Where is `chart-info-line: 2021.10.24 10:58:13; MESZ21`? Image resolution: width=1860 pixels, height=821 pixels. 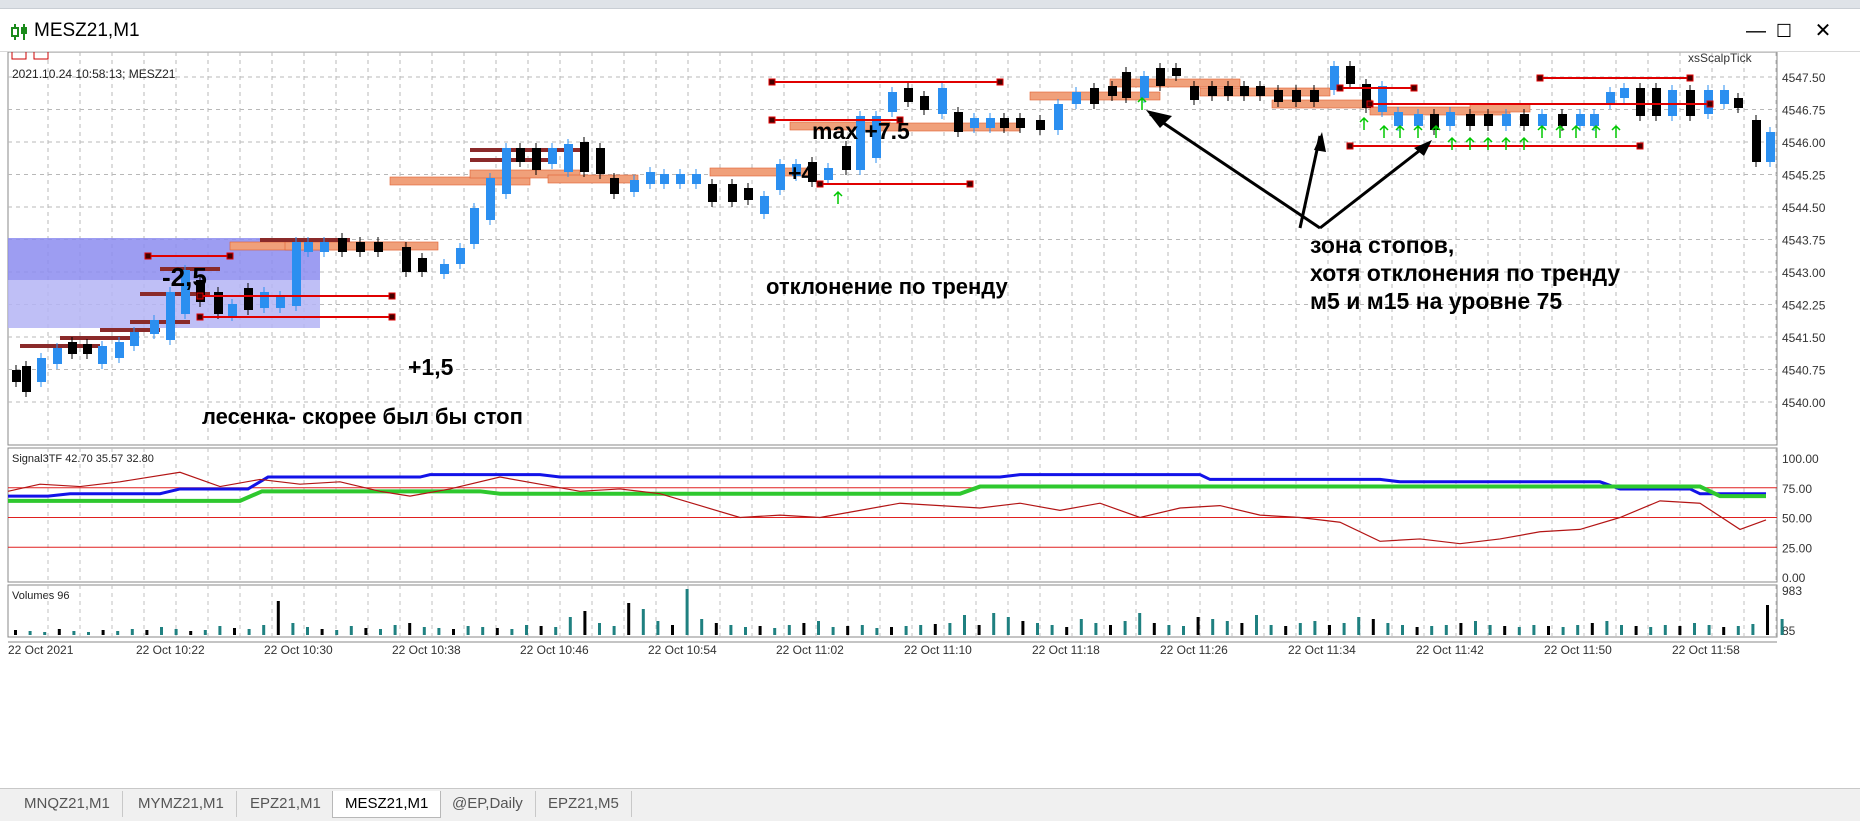 chart-info-line: 2021.10.24 10:58:13; MESZ21 is located at coordinates (94, 74).